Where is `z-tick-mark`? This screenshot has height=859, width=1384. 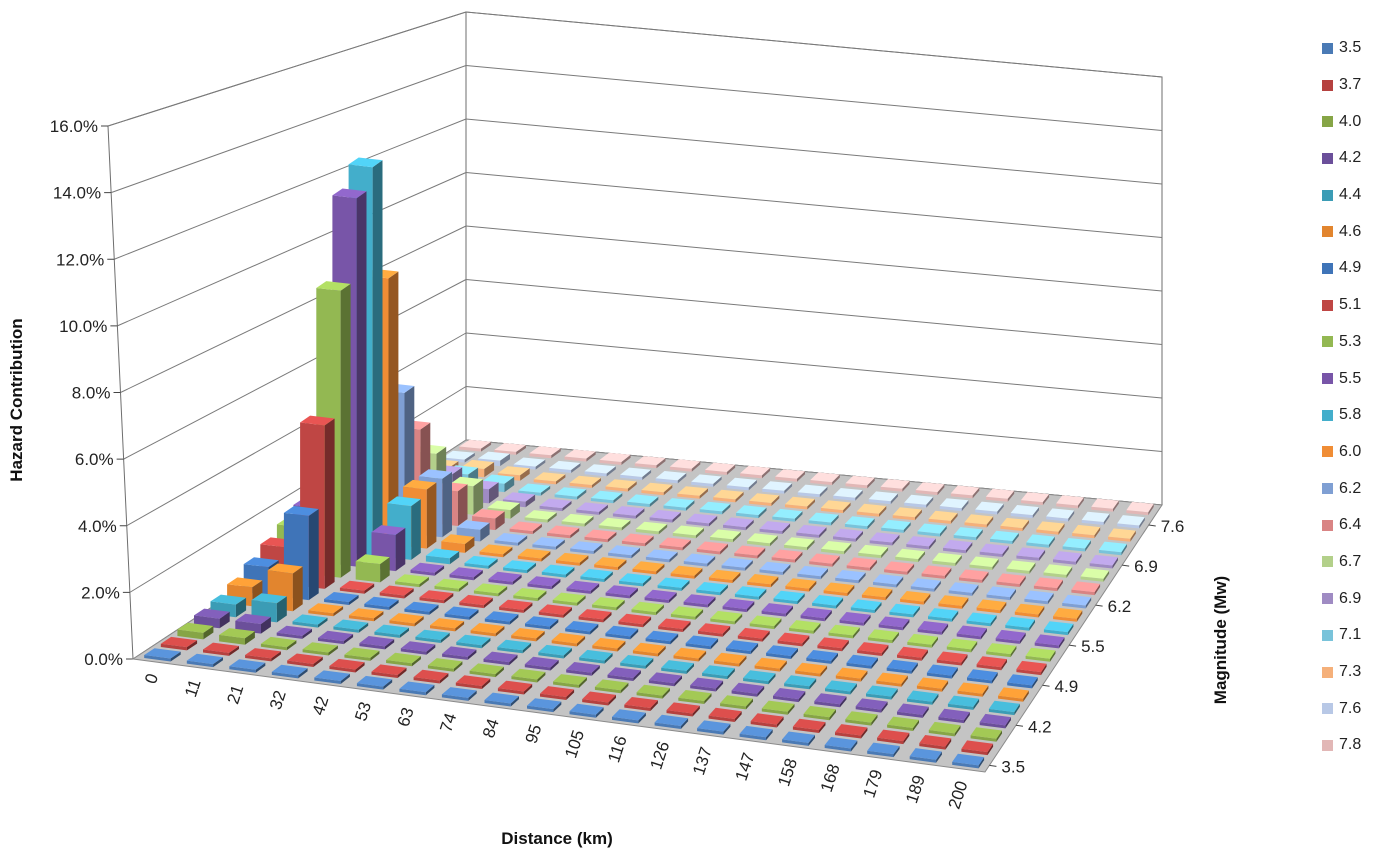
z-tick-mark is located at coordinates (993, 765).